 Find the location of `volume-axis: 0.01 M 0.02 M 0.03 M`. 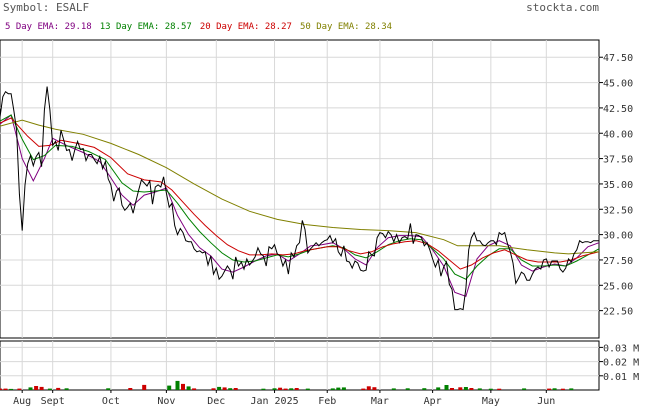

volume-axis: 0.01 M 0.02 M 0.03 M is located at coordinates (619, 363).